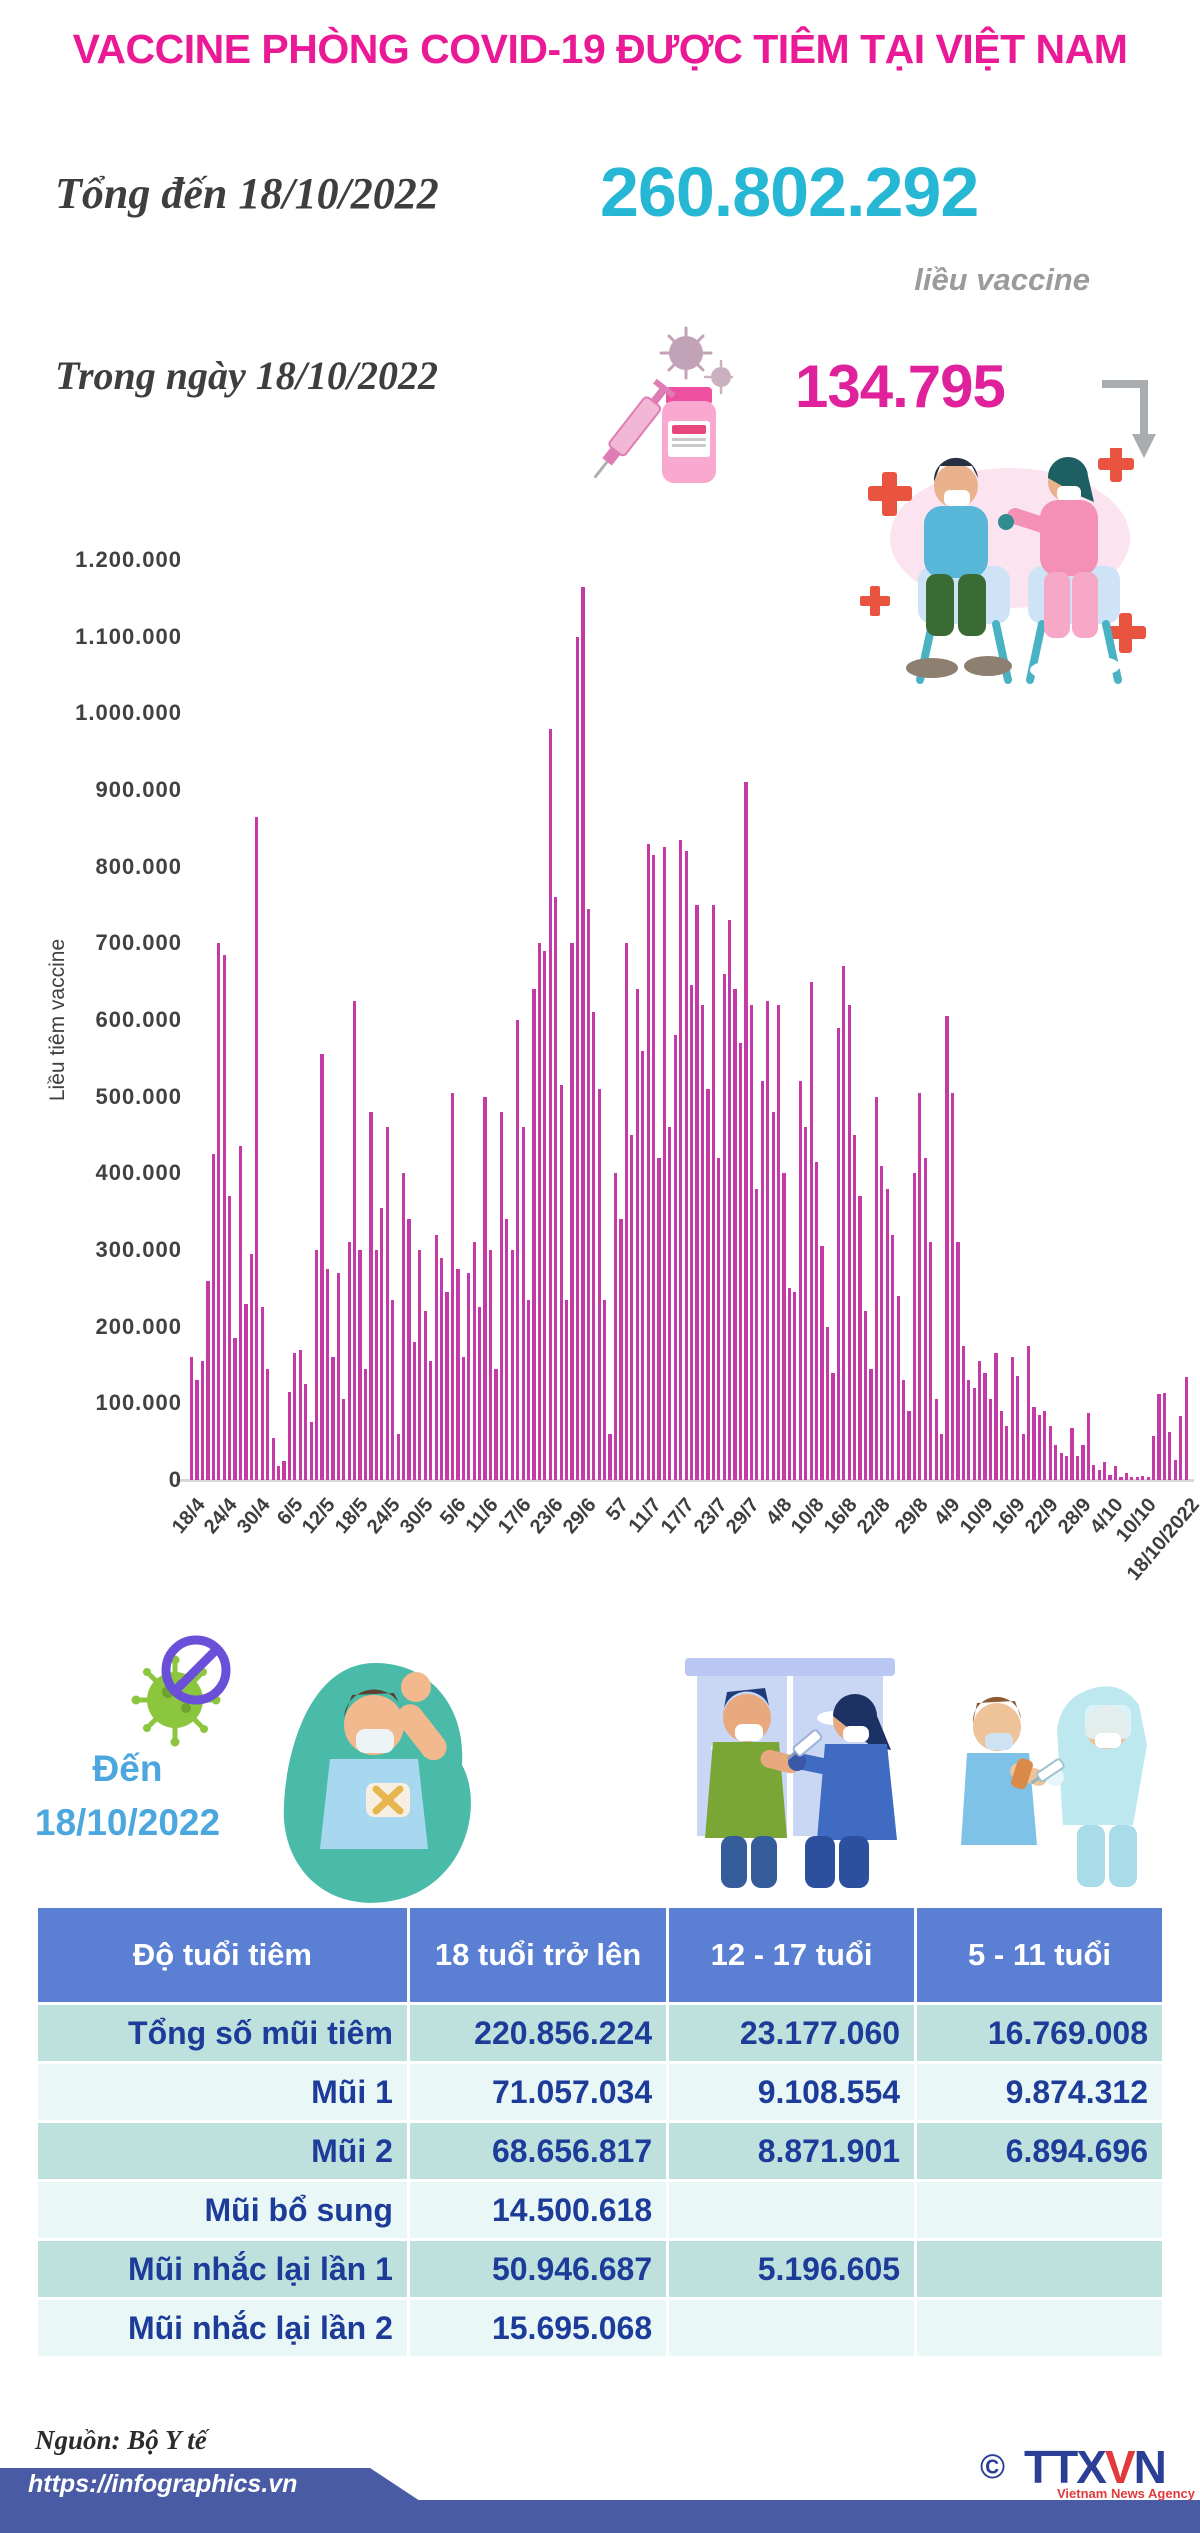 Image resolution: width=1200 pixels, height=2533 pixels. I want to click on vaccine-vial-syringe-icon, so click(663, 404).